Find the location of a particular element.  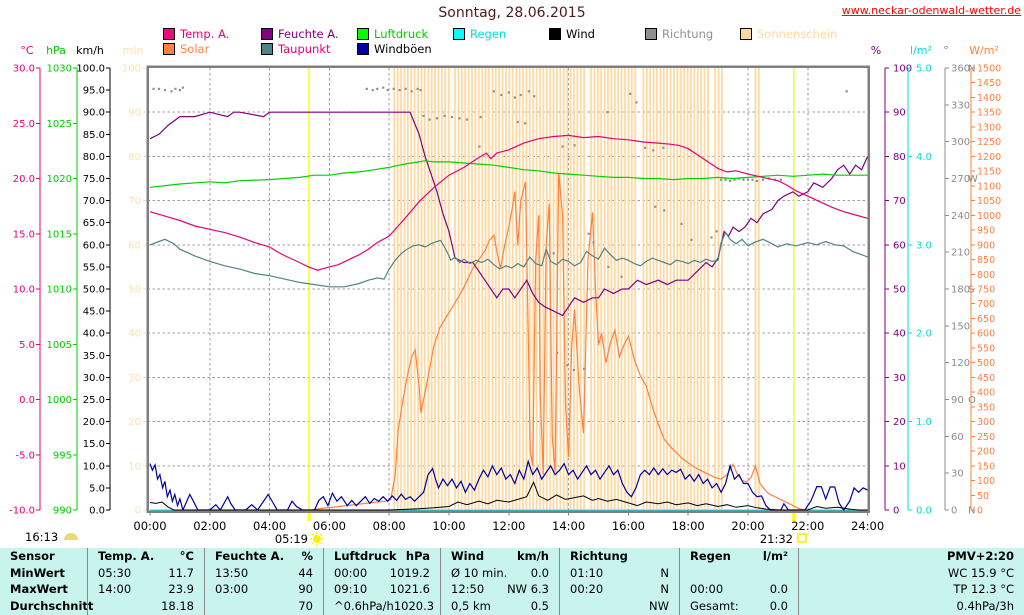

svg-text: 150 is located at coordinates (960, 326).